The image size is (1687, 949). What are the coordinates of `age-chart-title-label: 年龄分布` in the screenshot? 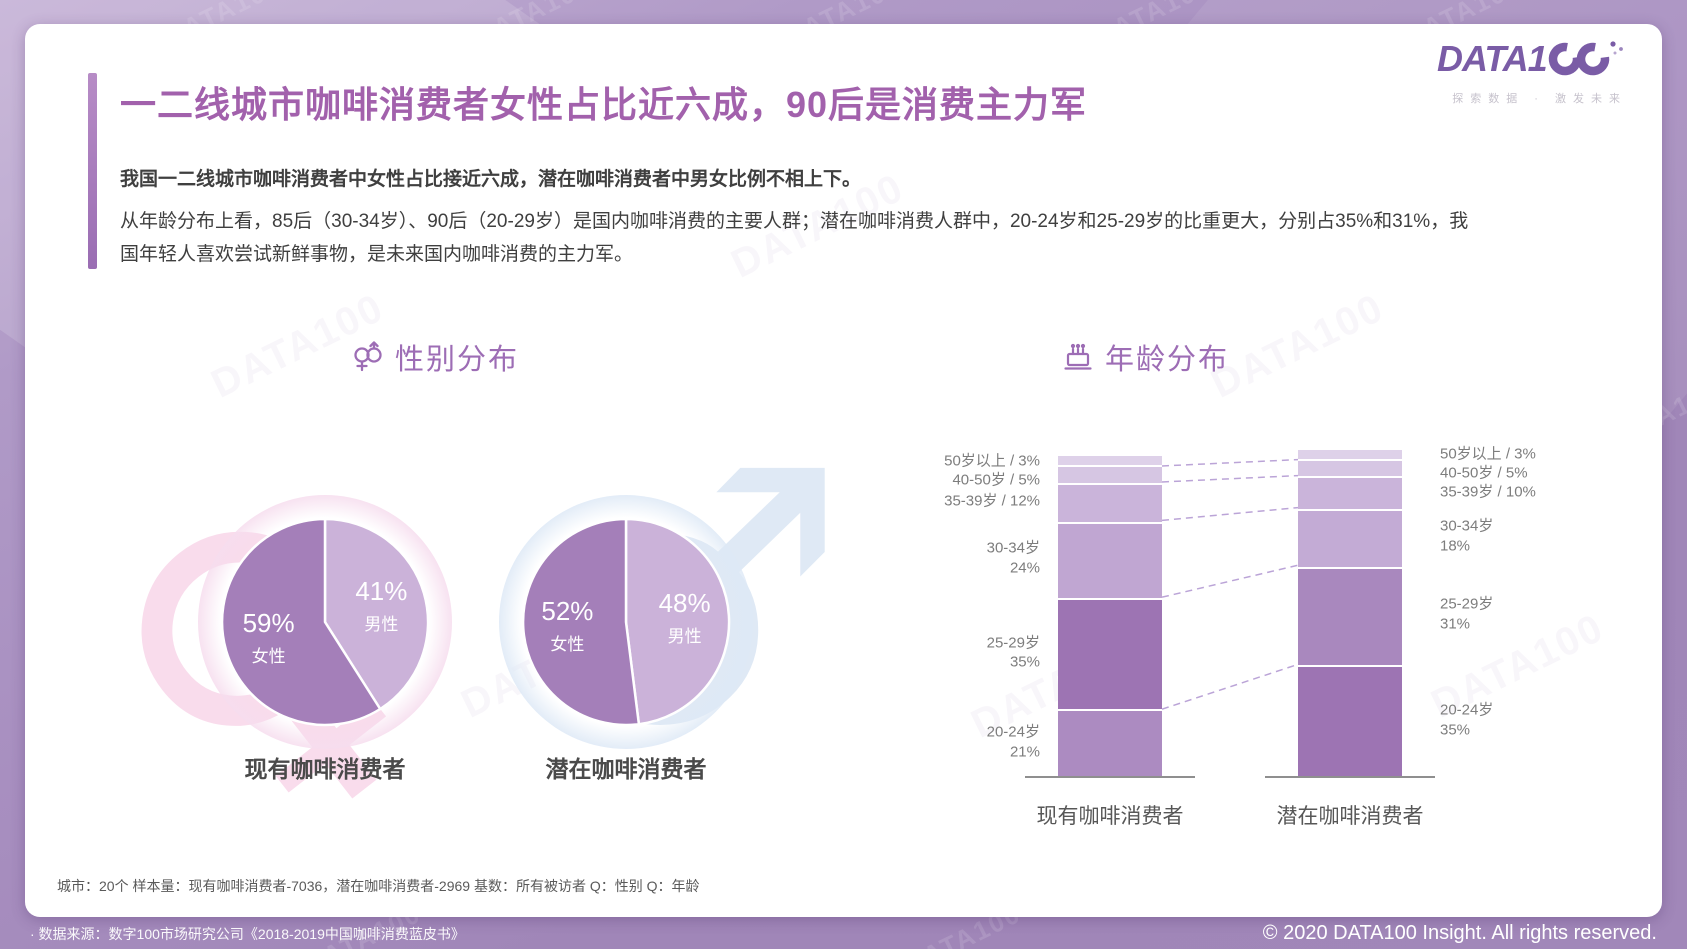 It's located at (1166, 360).